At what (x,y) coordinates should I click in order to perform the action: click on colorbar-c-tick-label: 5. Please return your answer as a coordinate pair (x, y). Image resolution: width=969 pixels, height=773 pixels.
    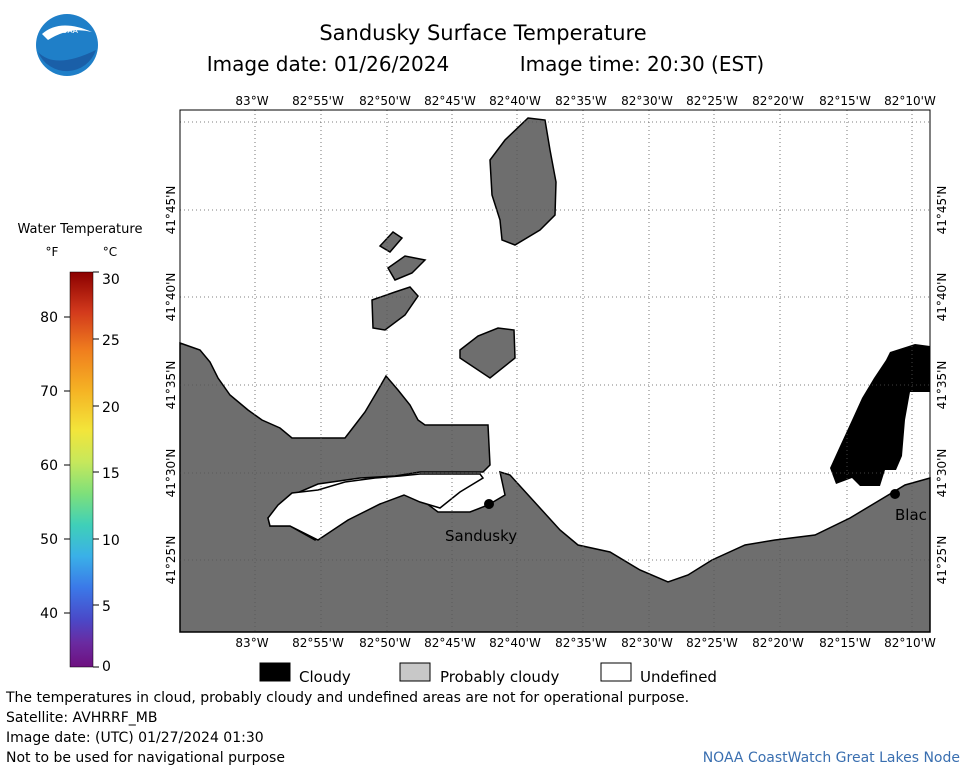
    Looking at the image, I should click on (106, 607).